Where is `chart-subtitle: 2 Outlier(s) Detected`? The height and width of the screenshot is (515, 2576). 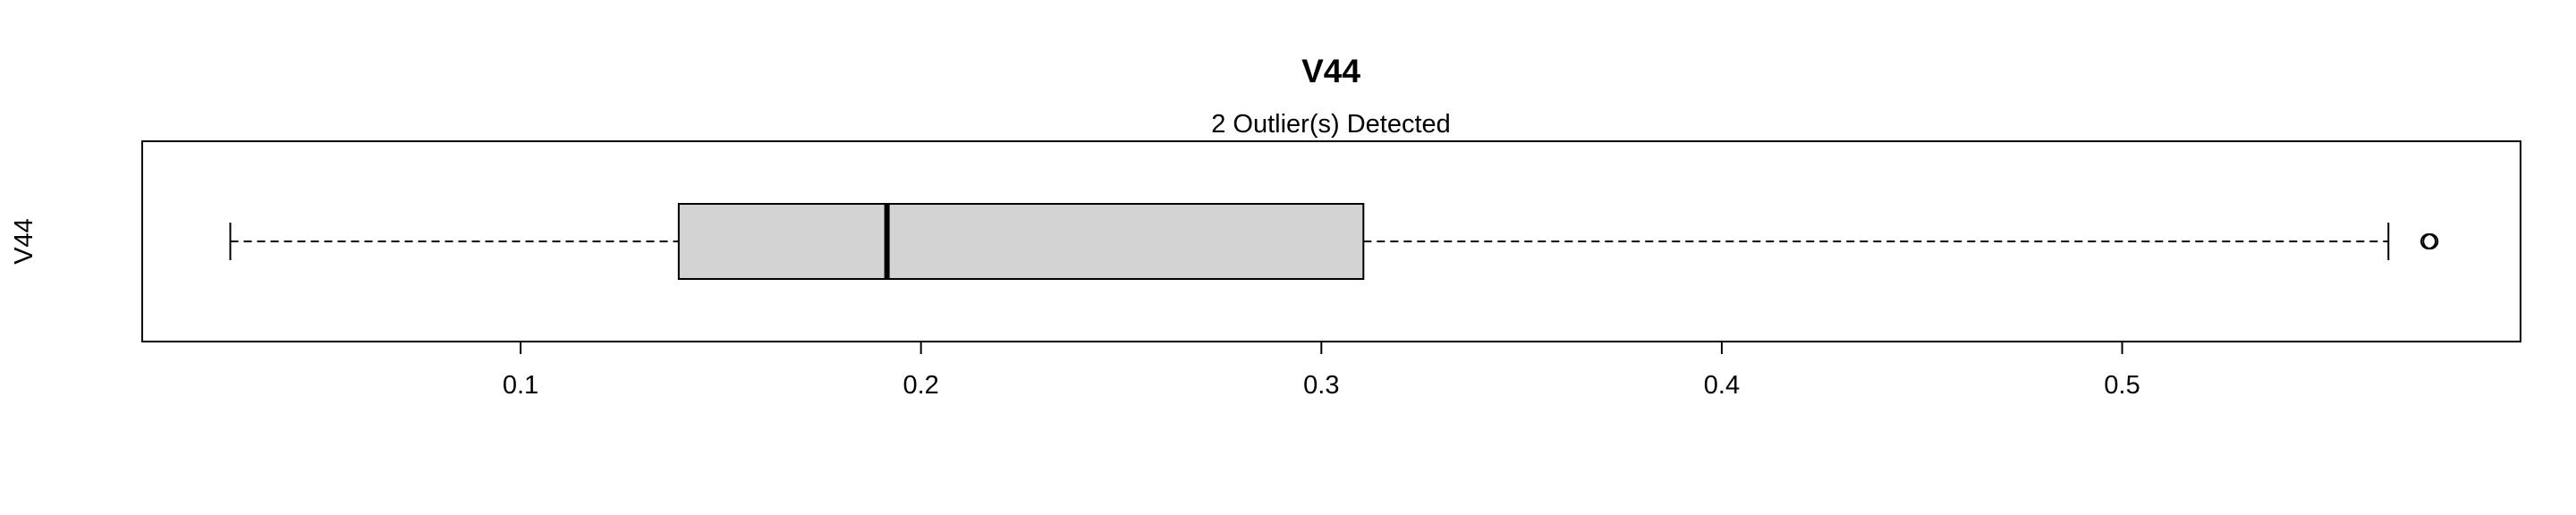 chart-subtitle: 2 Outlier(s) Detected is located at coordinates (1331, 124).